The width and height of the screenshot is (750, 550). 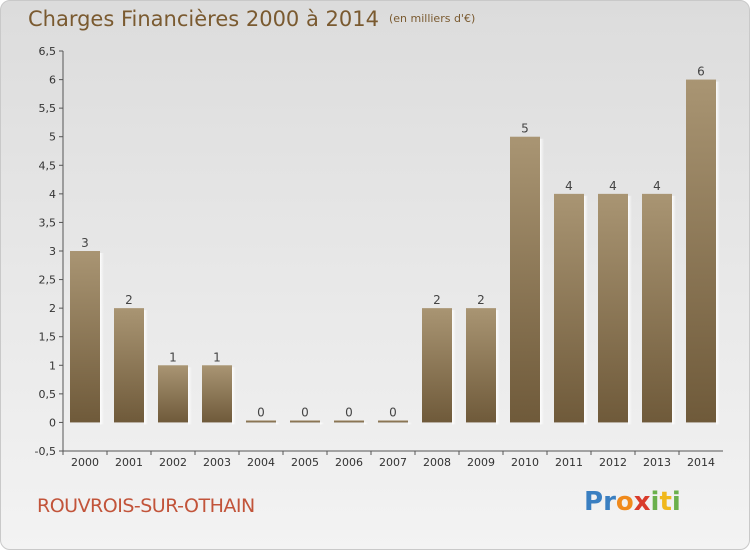 I want to click on y-tick-label: 0,5, so click(x=48, y=394).